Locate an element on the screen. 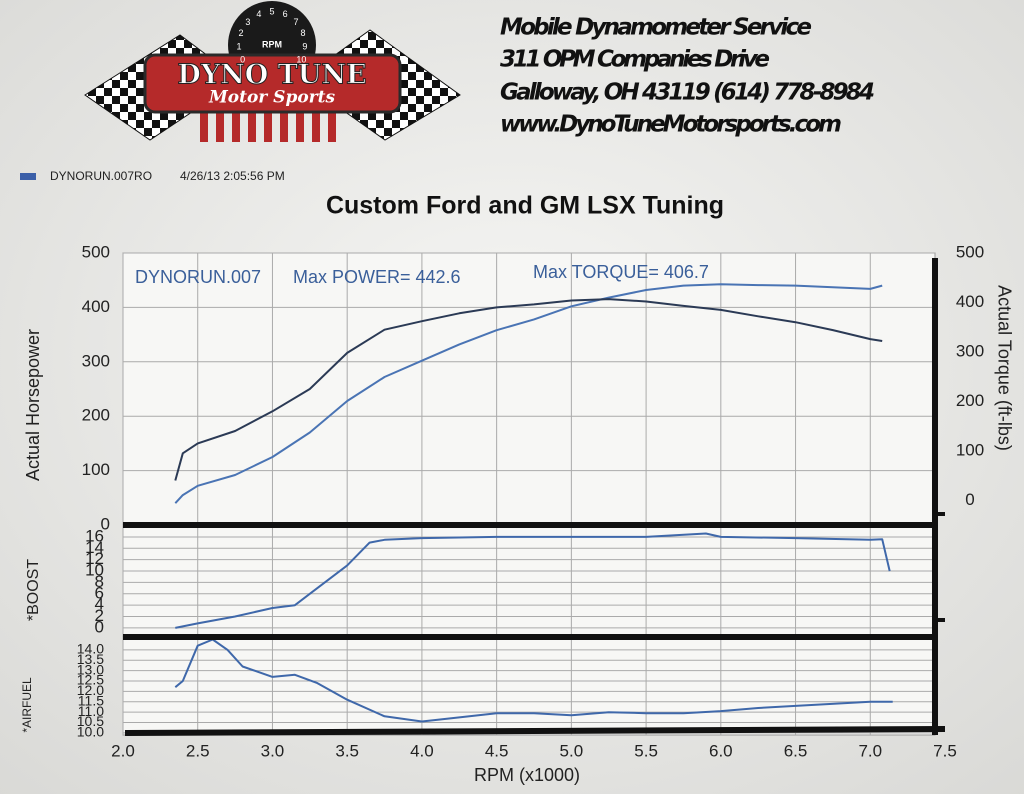 The height and width of the screenshot is (794, 1024). x-tick-label: 2.5 is located at coordinates (198, 750).